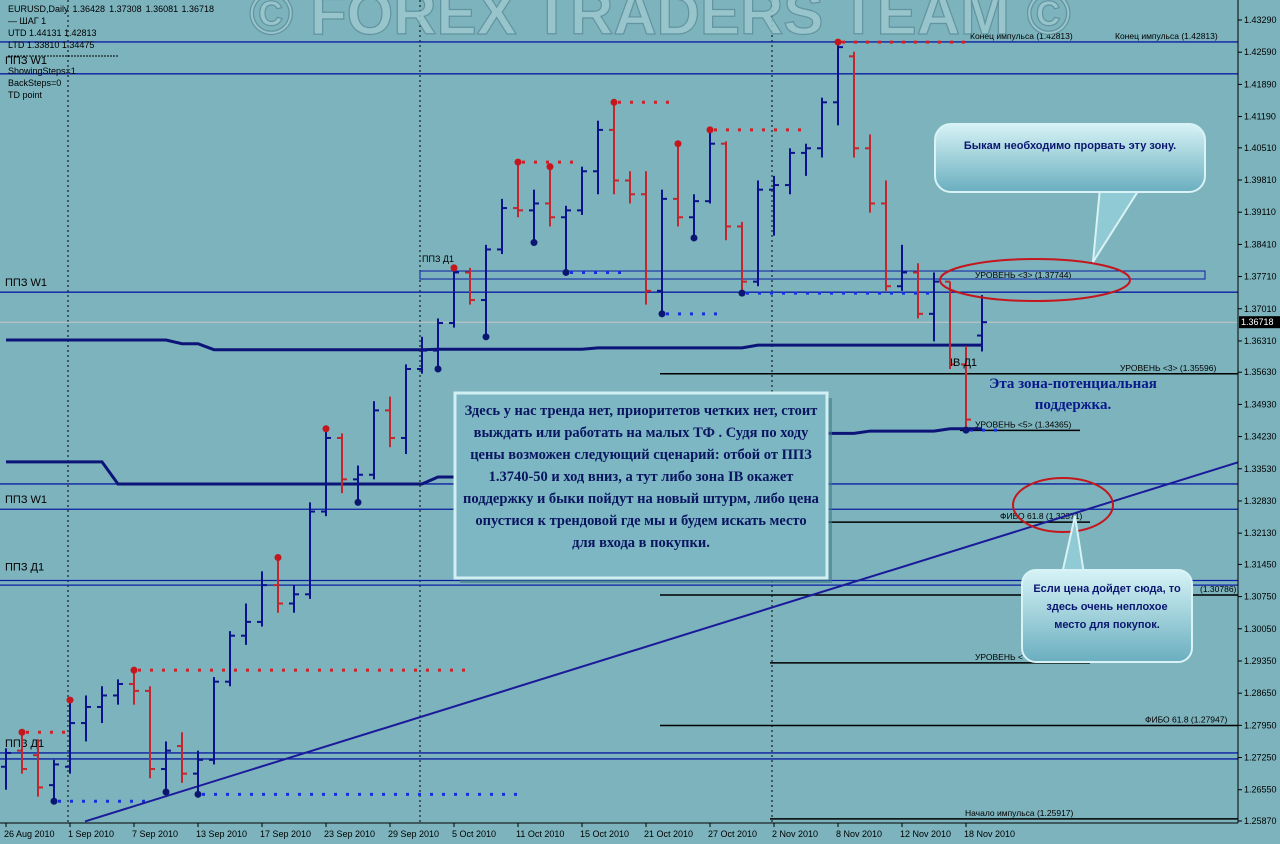 This screenshot has height=844, width=1280. Describe the element at coordinates (1260, 564) in the screenshot. I see `y-tick-label: 1.31450` at that location.